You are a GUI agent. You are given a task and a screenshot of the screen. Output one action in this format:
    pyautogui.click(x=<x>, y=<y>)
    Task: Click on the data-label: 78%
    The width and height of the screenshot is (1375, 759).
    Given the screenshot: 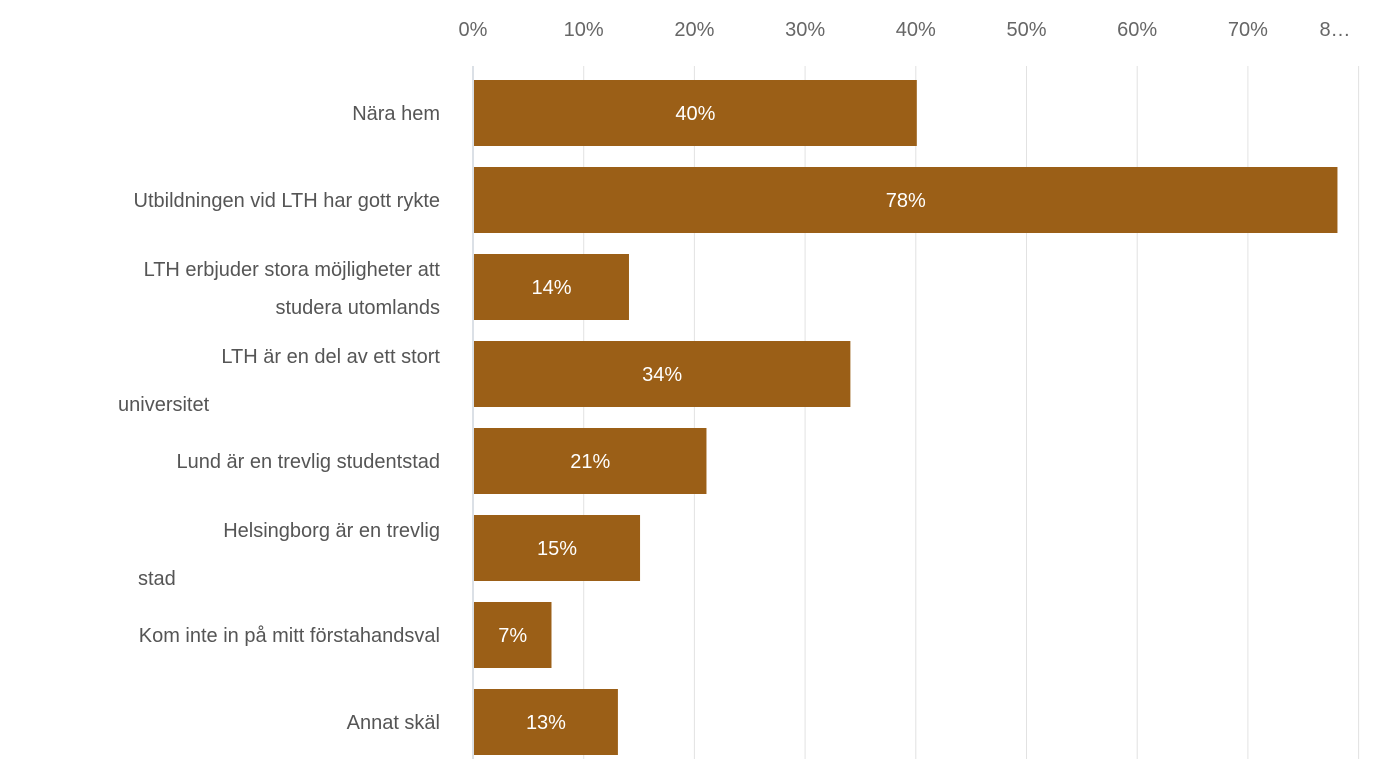 What is the action you would take?
    pyautogui.click(x=906, y=201)
    